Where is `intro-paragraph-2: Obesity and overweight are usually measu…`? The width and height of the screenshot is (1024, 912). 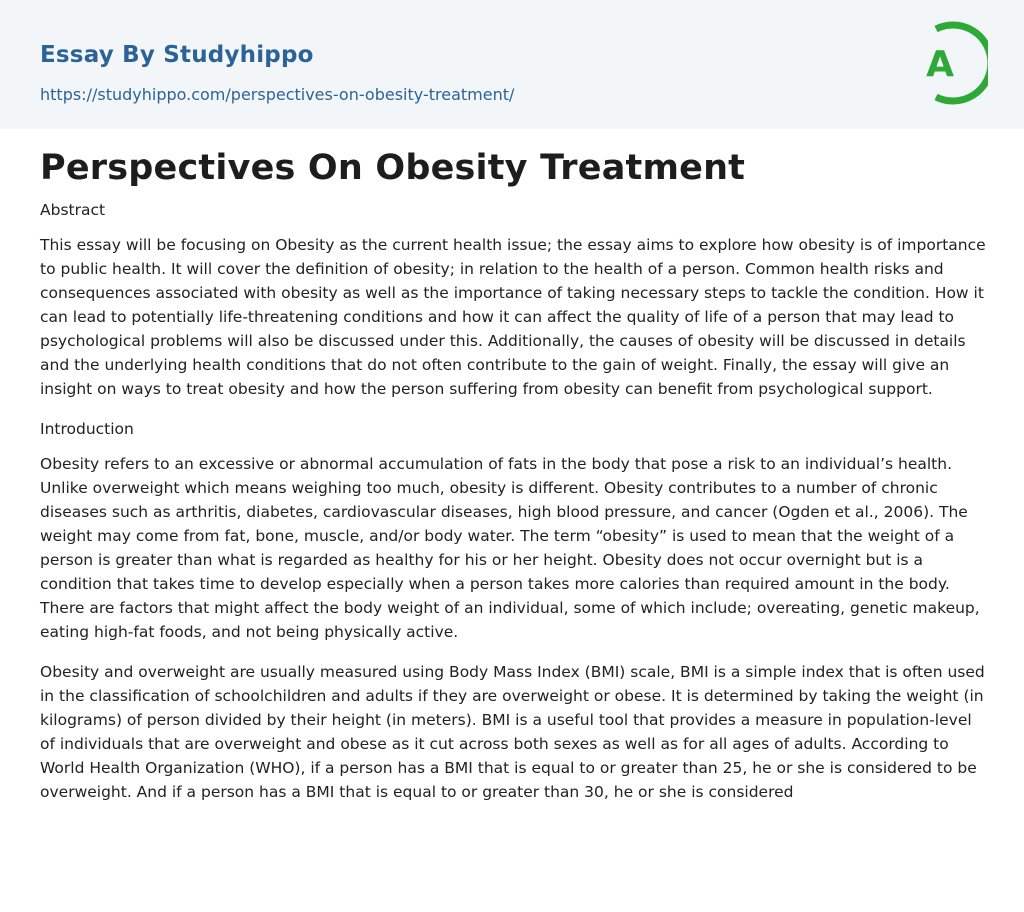 intro-paragraph-2: Obesity and overweight are usually measu… is located at coordinates (512, 732).